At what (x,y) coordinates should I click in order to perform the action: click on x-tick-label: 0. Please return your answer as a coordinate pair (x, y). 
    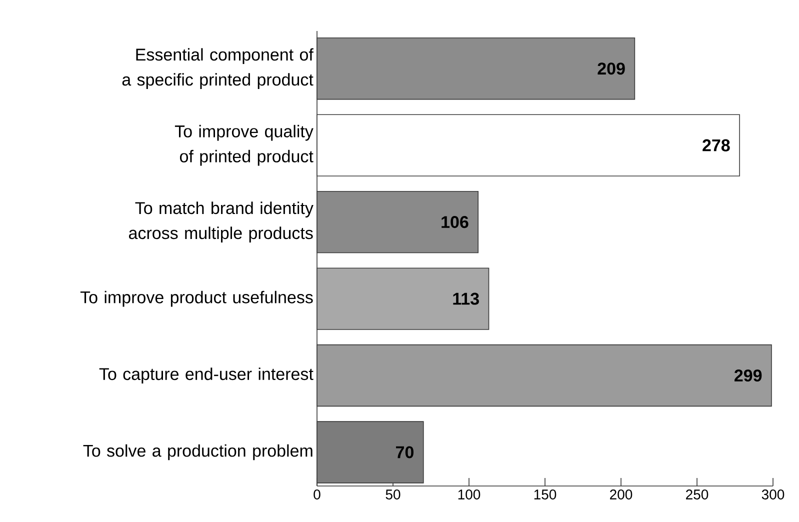
    Looking at the image, I should click on (317, 495).